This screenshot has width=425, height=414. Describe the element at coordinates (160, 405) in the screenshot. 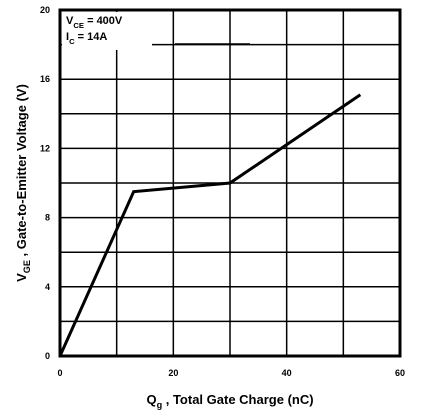

I see `x-axis-label-subscript: g` at that location.